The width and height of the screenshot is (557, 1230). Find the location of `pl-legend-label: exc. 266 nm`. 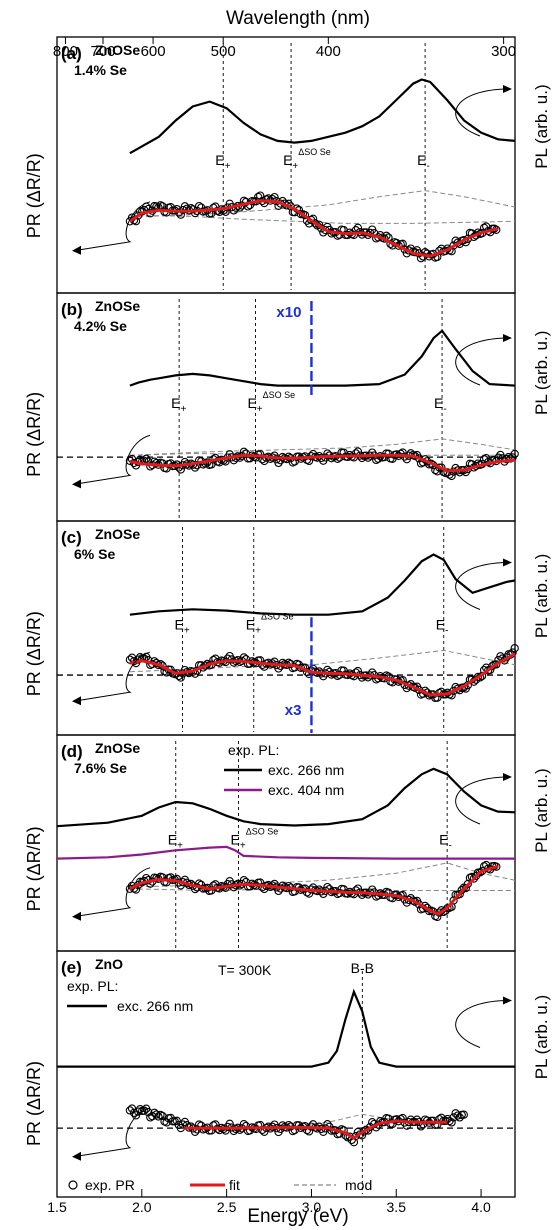

pl-legend-label: exc. 266 nm is located at coordinates (306, 770).